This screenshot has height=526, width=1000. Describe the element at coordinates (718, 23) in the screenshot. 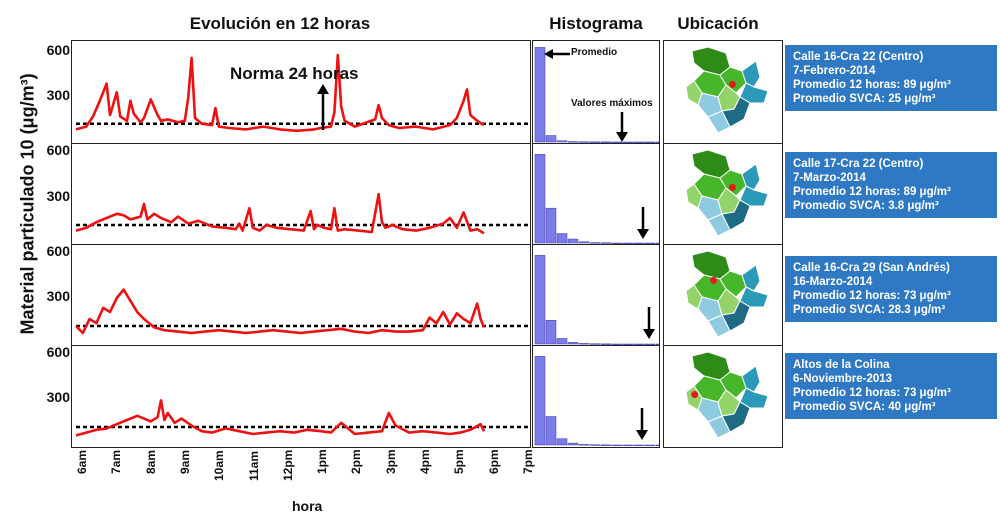

I see `ubicacion-title: Ubicación` at that location.